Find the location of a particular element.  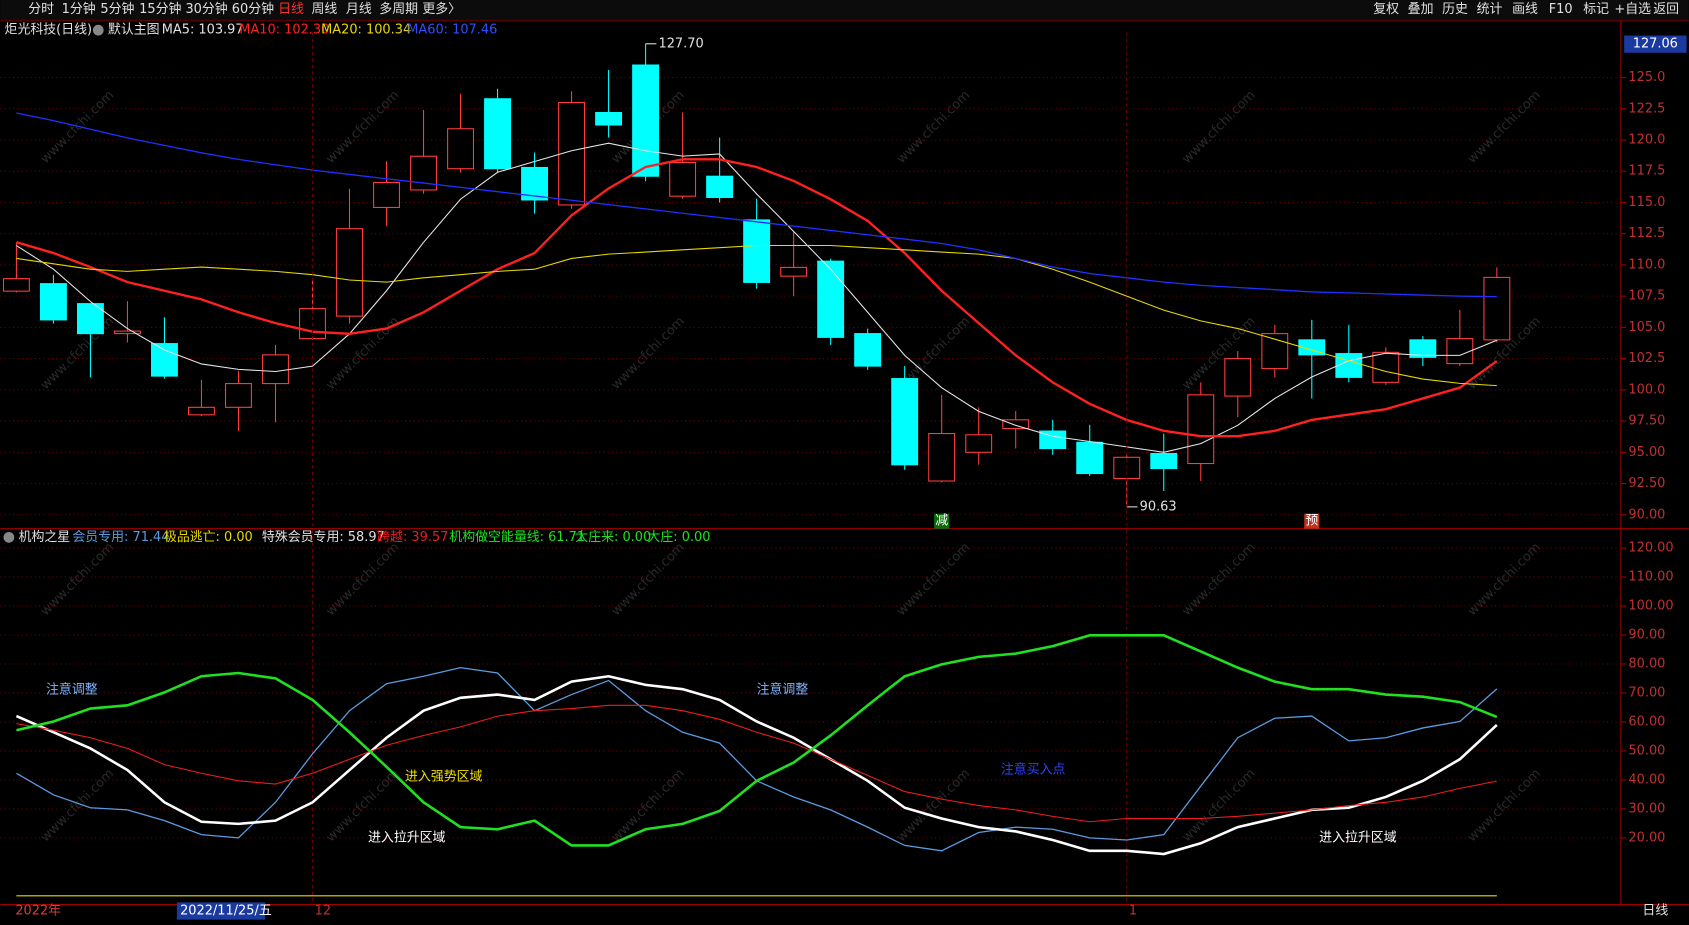

toolbar-item: 分时 is located at coordinates (41, 9).